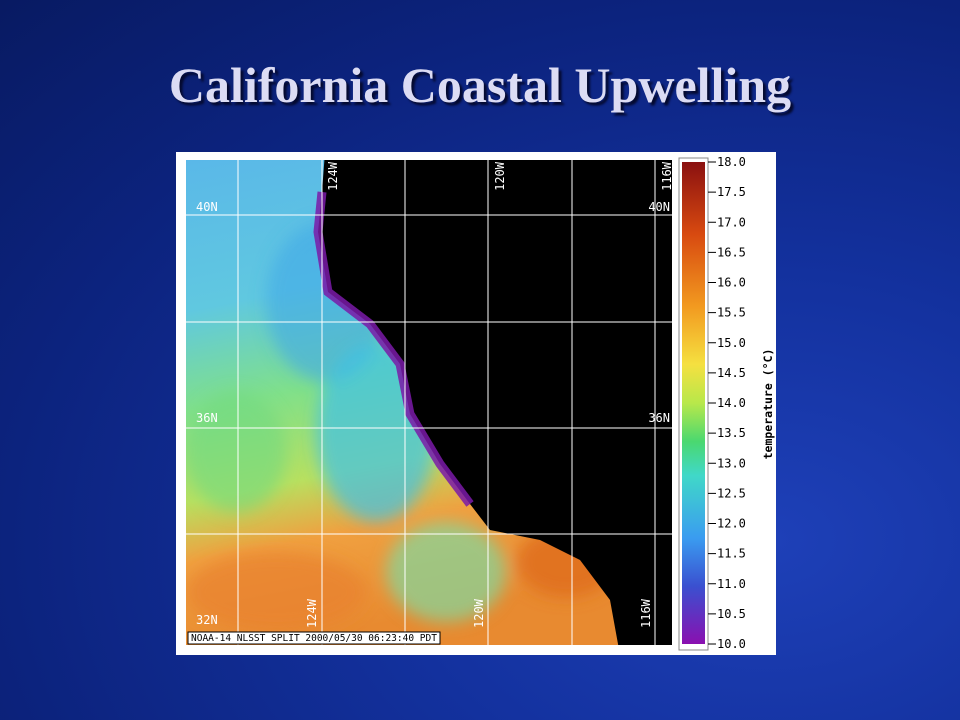  What do you see at coordinates (207, 620) in the screenshot?
I see `lat-label: 32N` at bounding box center [207, 620].